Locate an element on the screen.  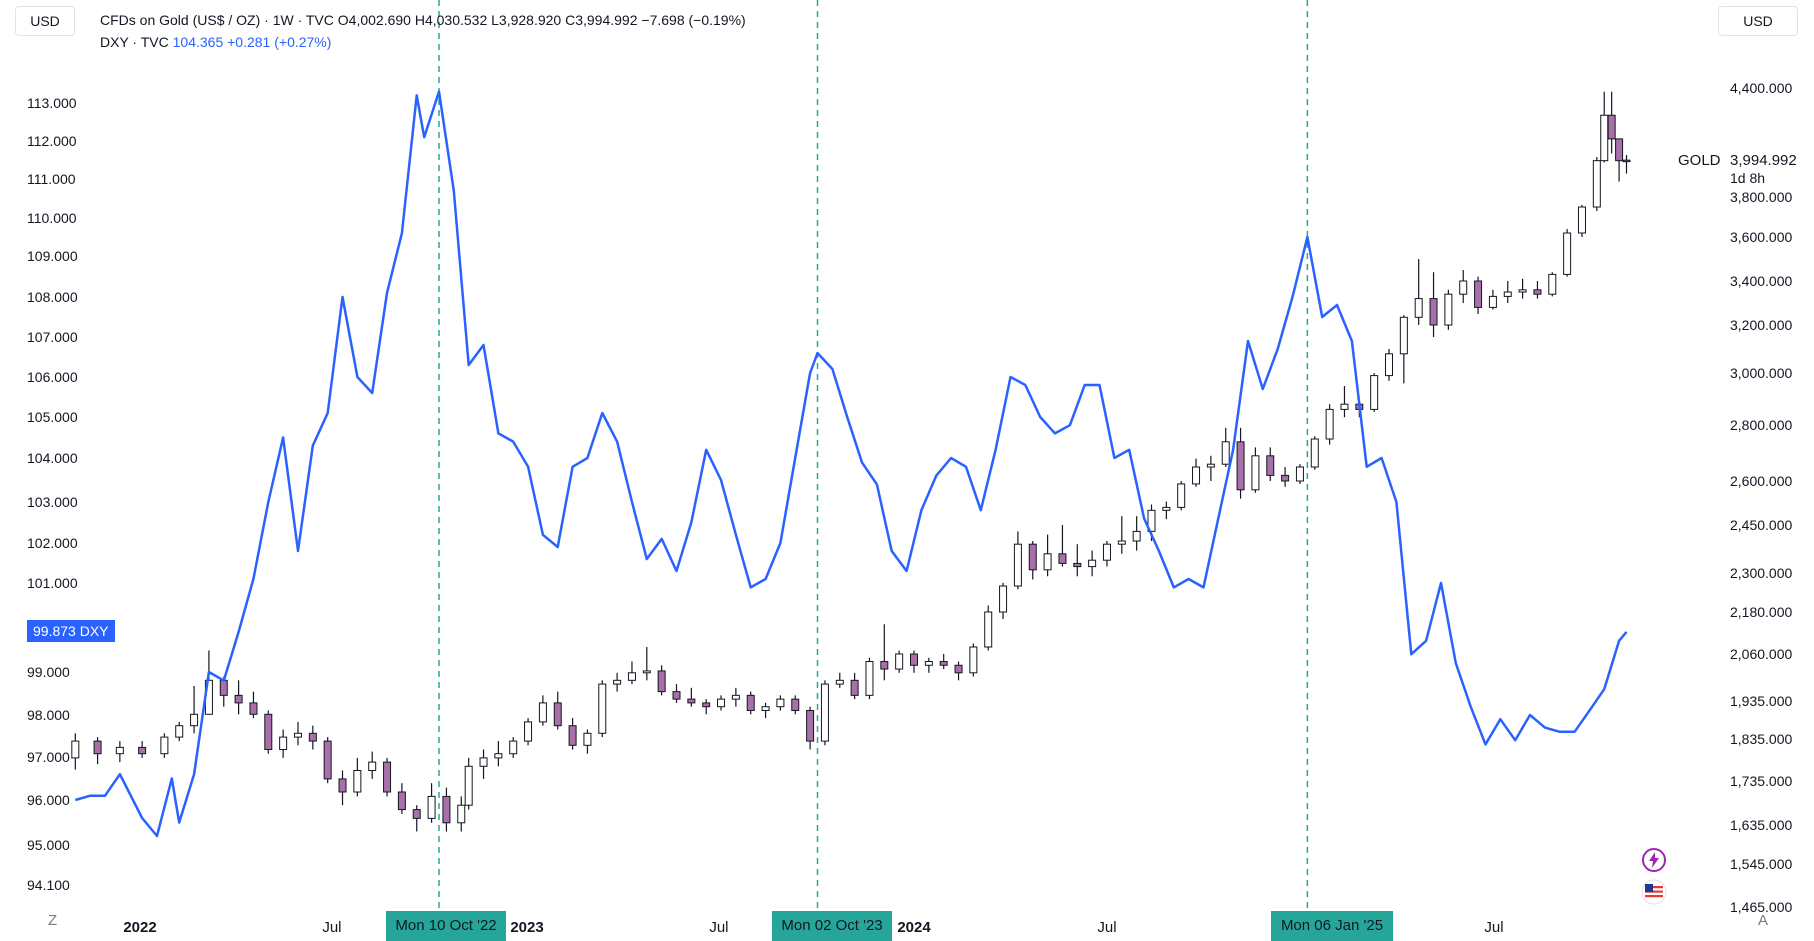
gold-symbol-label: GOLD is located at coordinates (1699, 160).